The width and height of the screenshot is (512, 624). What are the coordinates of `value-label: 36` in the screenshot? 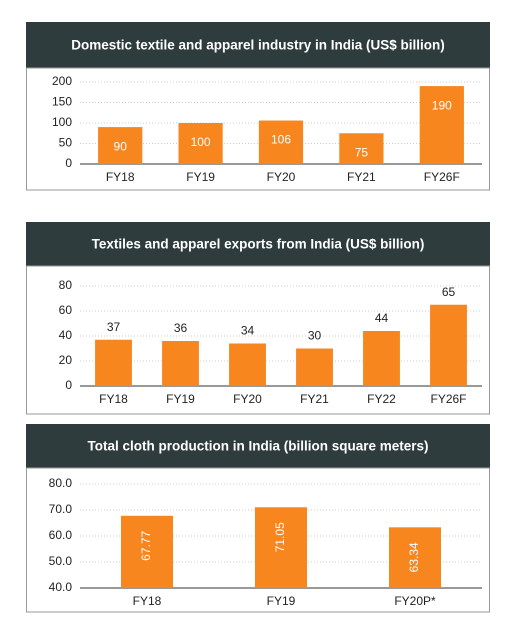 It's located at (181, 328).